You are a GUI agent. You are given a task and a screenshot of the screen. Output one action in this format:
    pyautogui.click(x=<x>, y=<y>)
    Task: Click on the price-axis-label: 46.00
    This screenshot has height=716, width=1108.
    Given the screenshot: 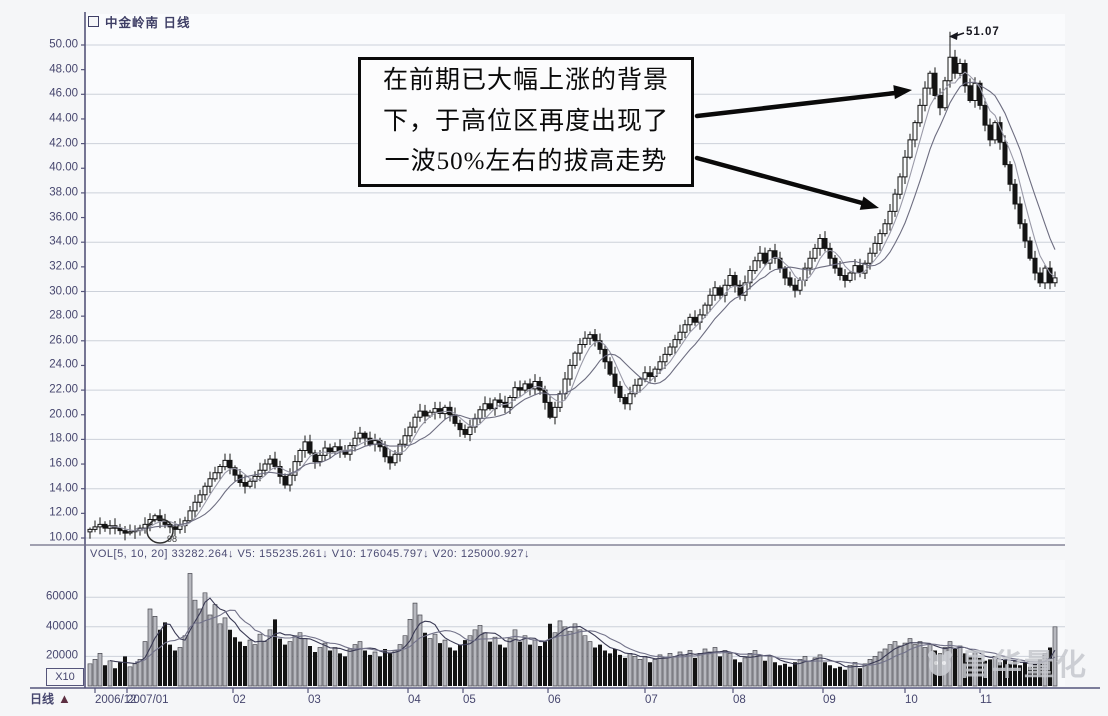 What is the action you would take?
    pyautogui.click(x=63, y=93)
    